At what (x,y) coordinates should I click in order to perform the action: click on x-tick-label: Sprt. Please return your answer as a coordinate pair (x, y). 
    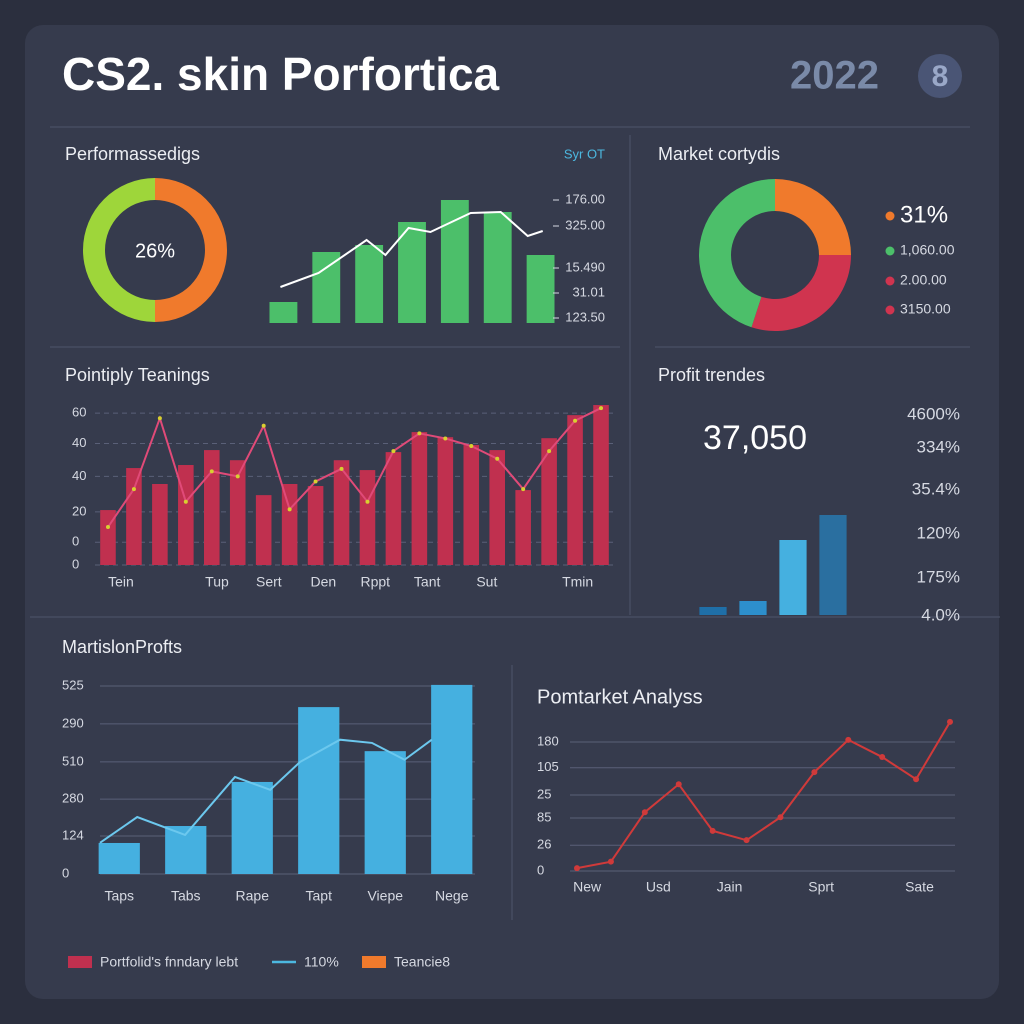
    Looking at the image, I should click on (821, 887).